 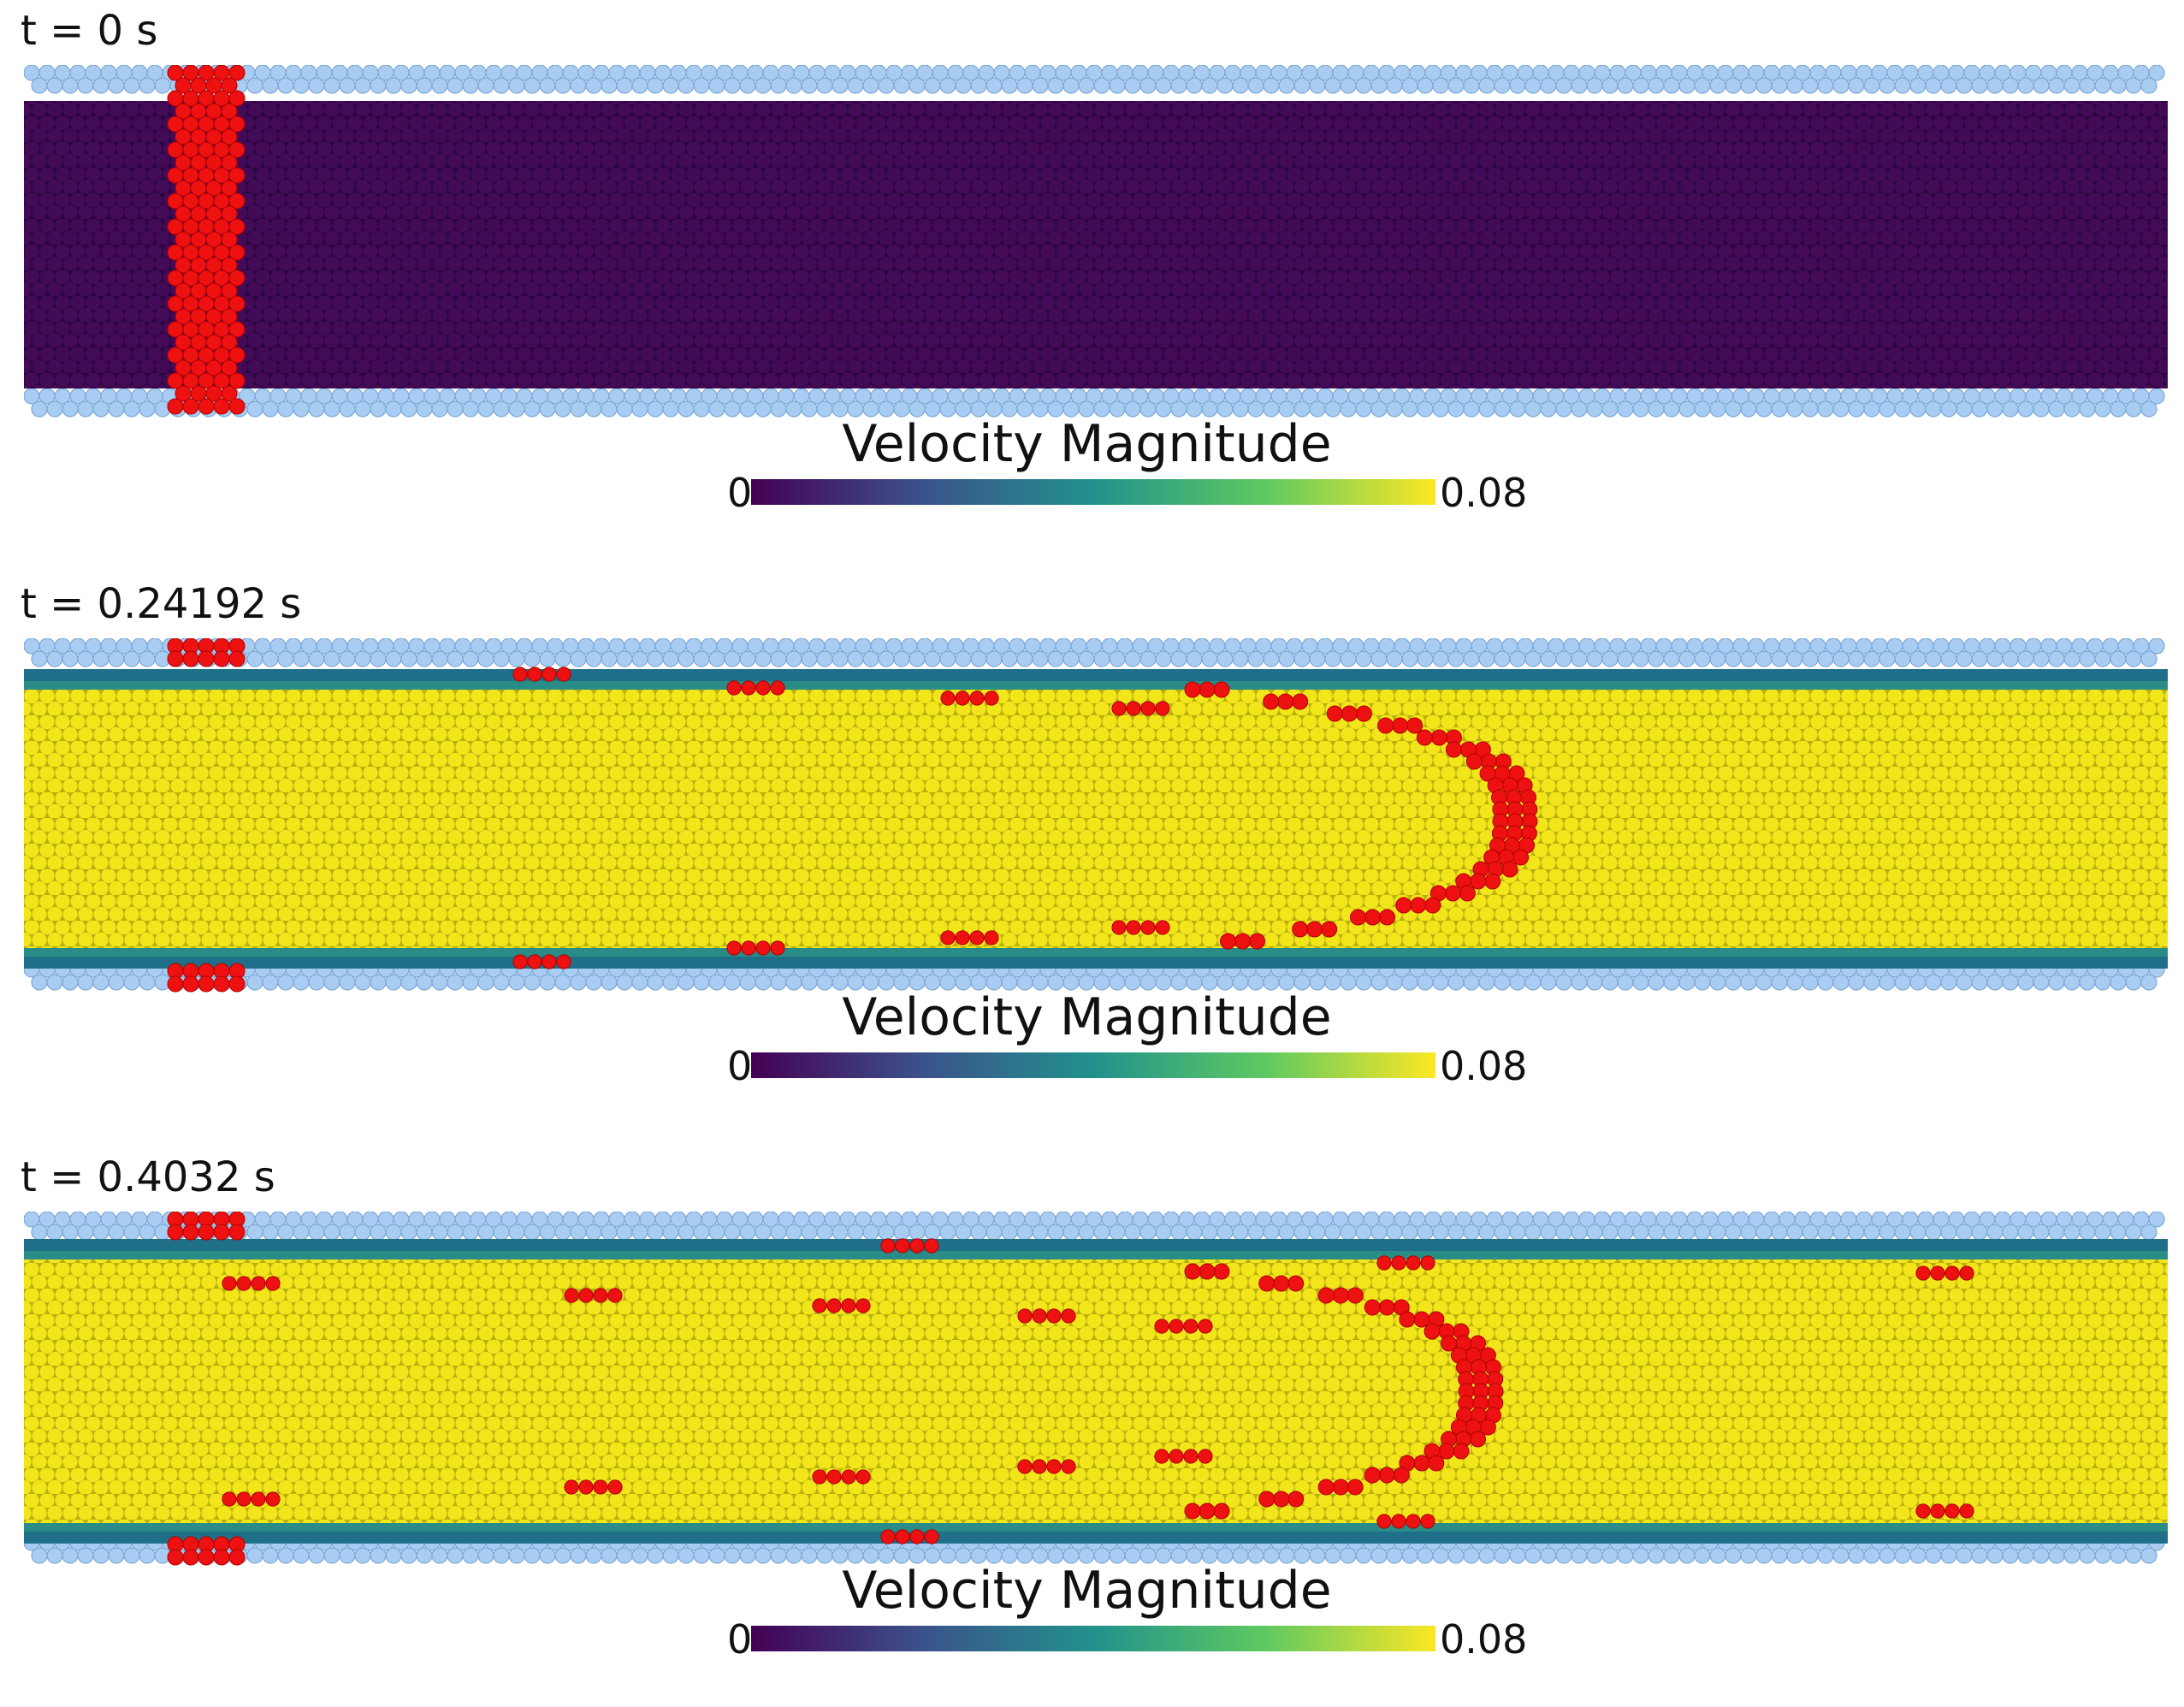 What do you see at coordinates (852, 815) in the screenshot?
I see `tracer-particles` at bounding box center [852, 815].